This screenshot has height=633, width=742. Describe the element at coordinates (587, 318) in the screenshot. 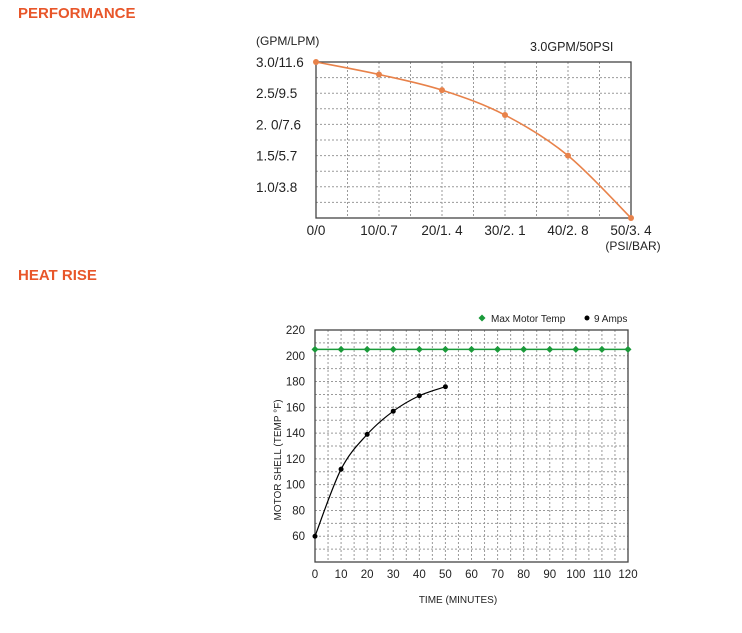

I see `legend-9amps-marker` at that location.